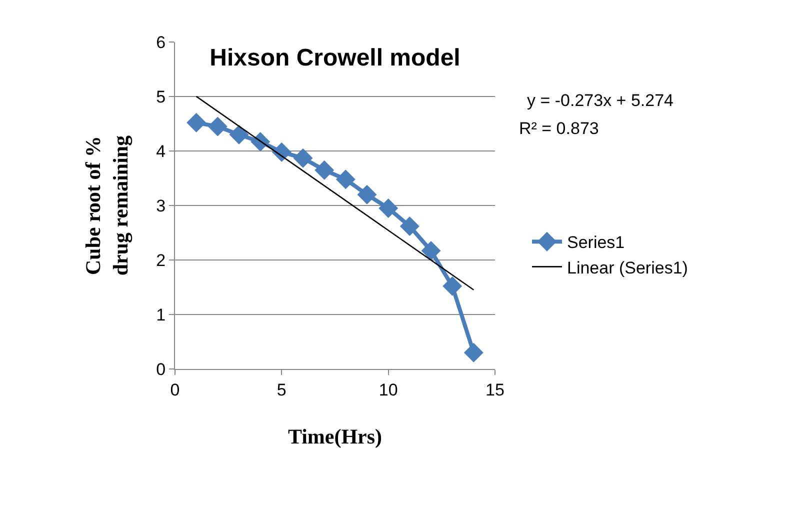 This screenshot has height=511, width=787. I want to click on y-axis-title: Cube root of % drug remaining, so click(106, 205).